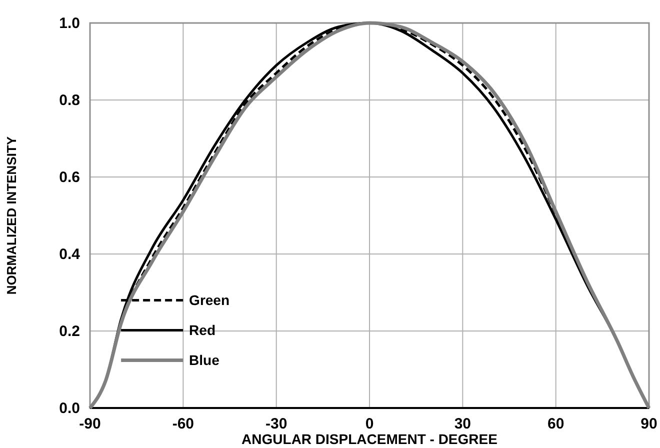 The width and height of the screenshot is (660, 448). What do you see at coordinates (70, 254) in the screenshot?
I see `y-tick-label: 0.4` at bounding box center [70, 254].